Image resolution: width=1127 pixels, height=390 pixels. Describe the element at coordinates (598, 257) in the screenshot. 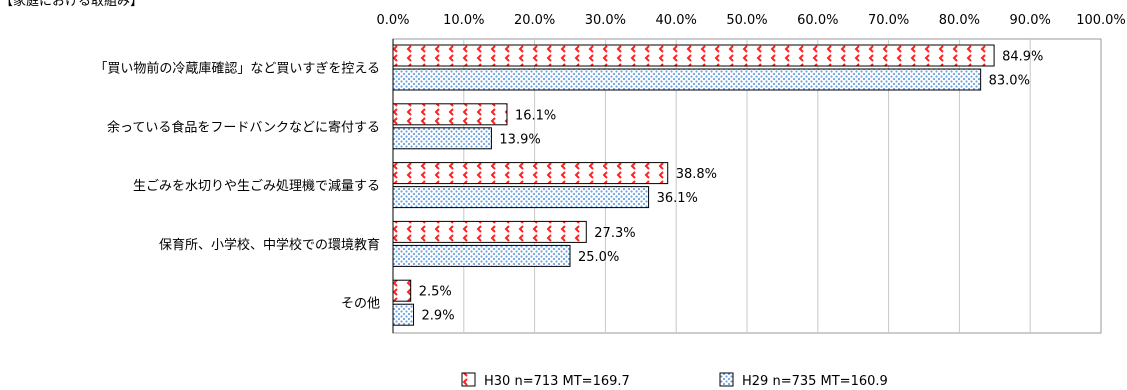

I see `data-label: 25.0%` at that location.